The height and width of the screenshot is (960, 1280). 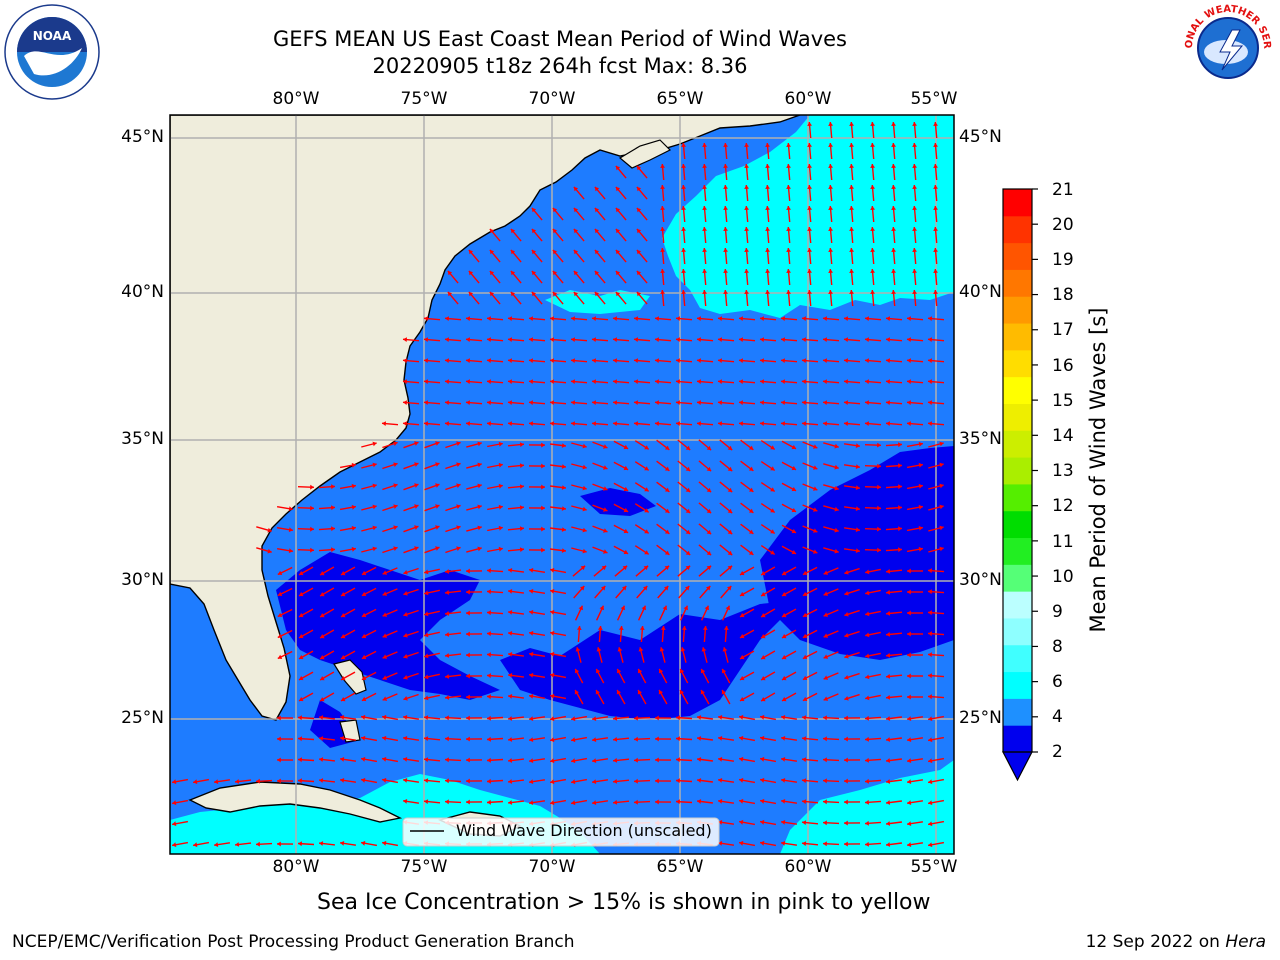 I want to click on footer-host: Hera, so click(x=1245, y=942).